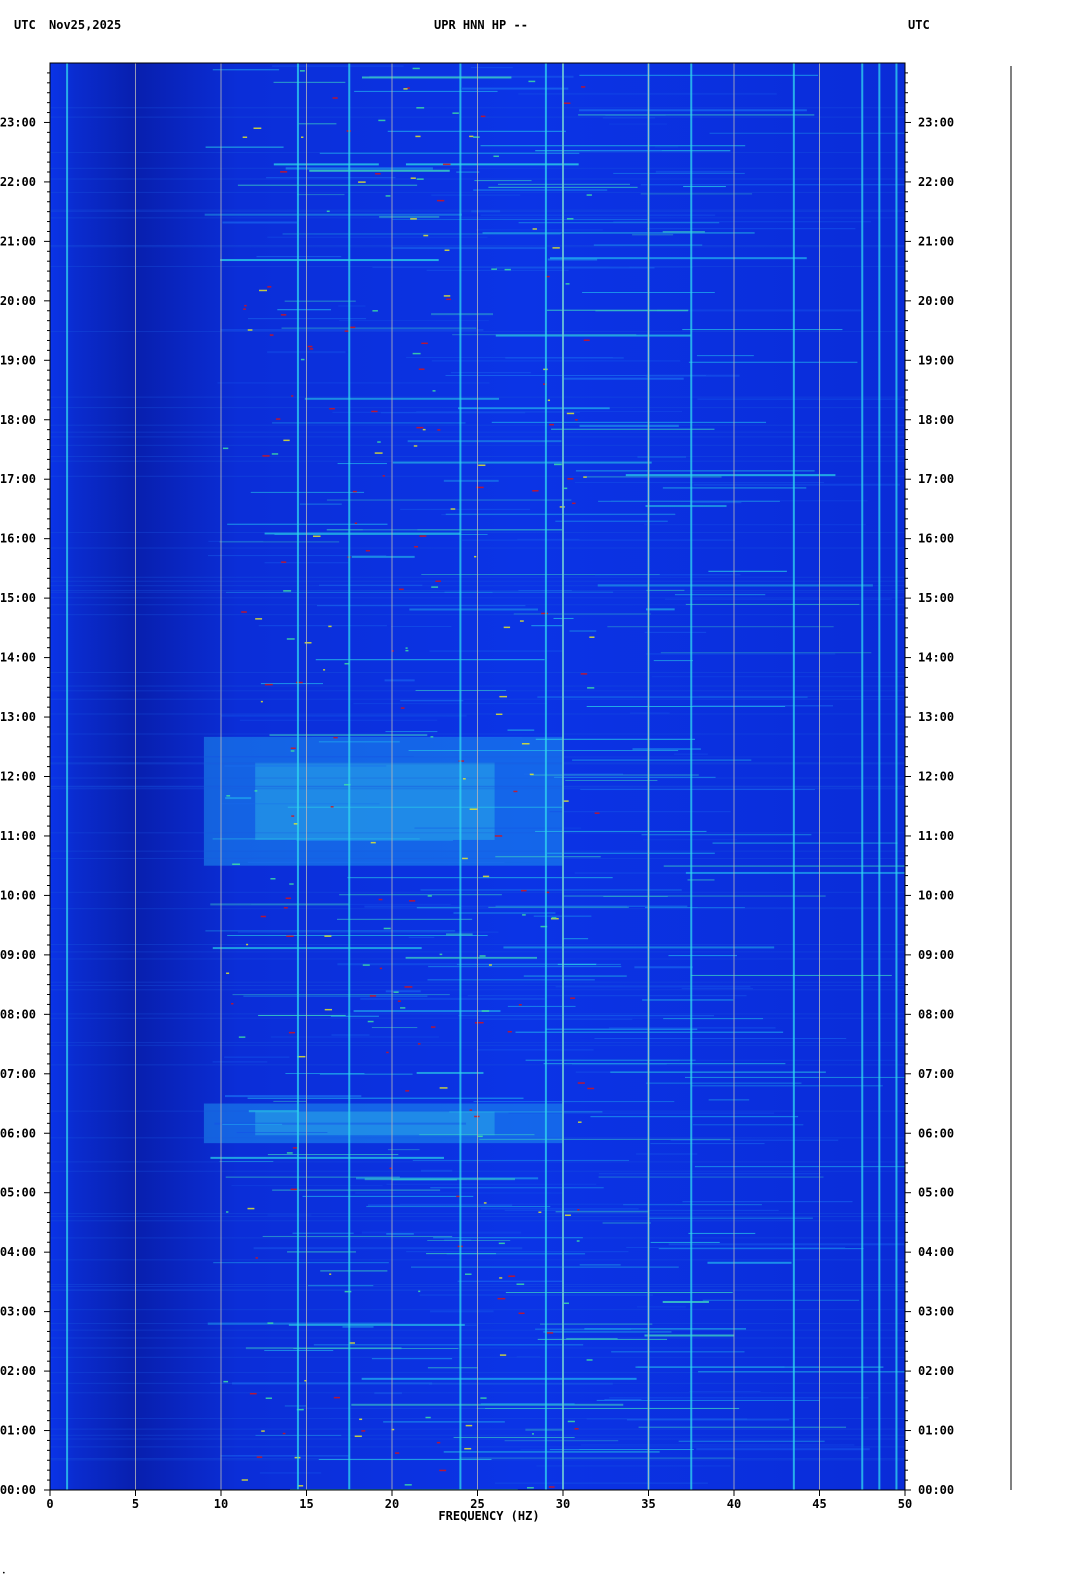 This screenshot has width=1066, height=1584. Describe the element at coordinates (18, 539) in the screenshot. I see `y-tick-label: 16:00` at that location.